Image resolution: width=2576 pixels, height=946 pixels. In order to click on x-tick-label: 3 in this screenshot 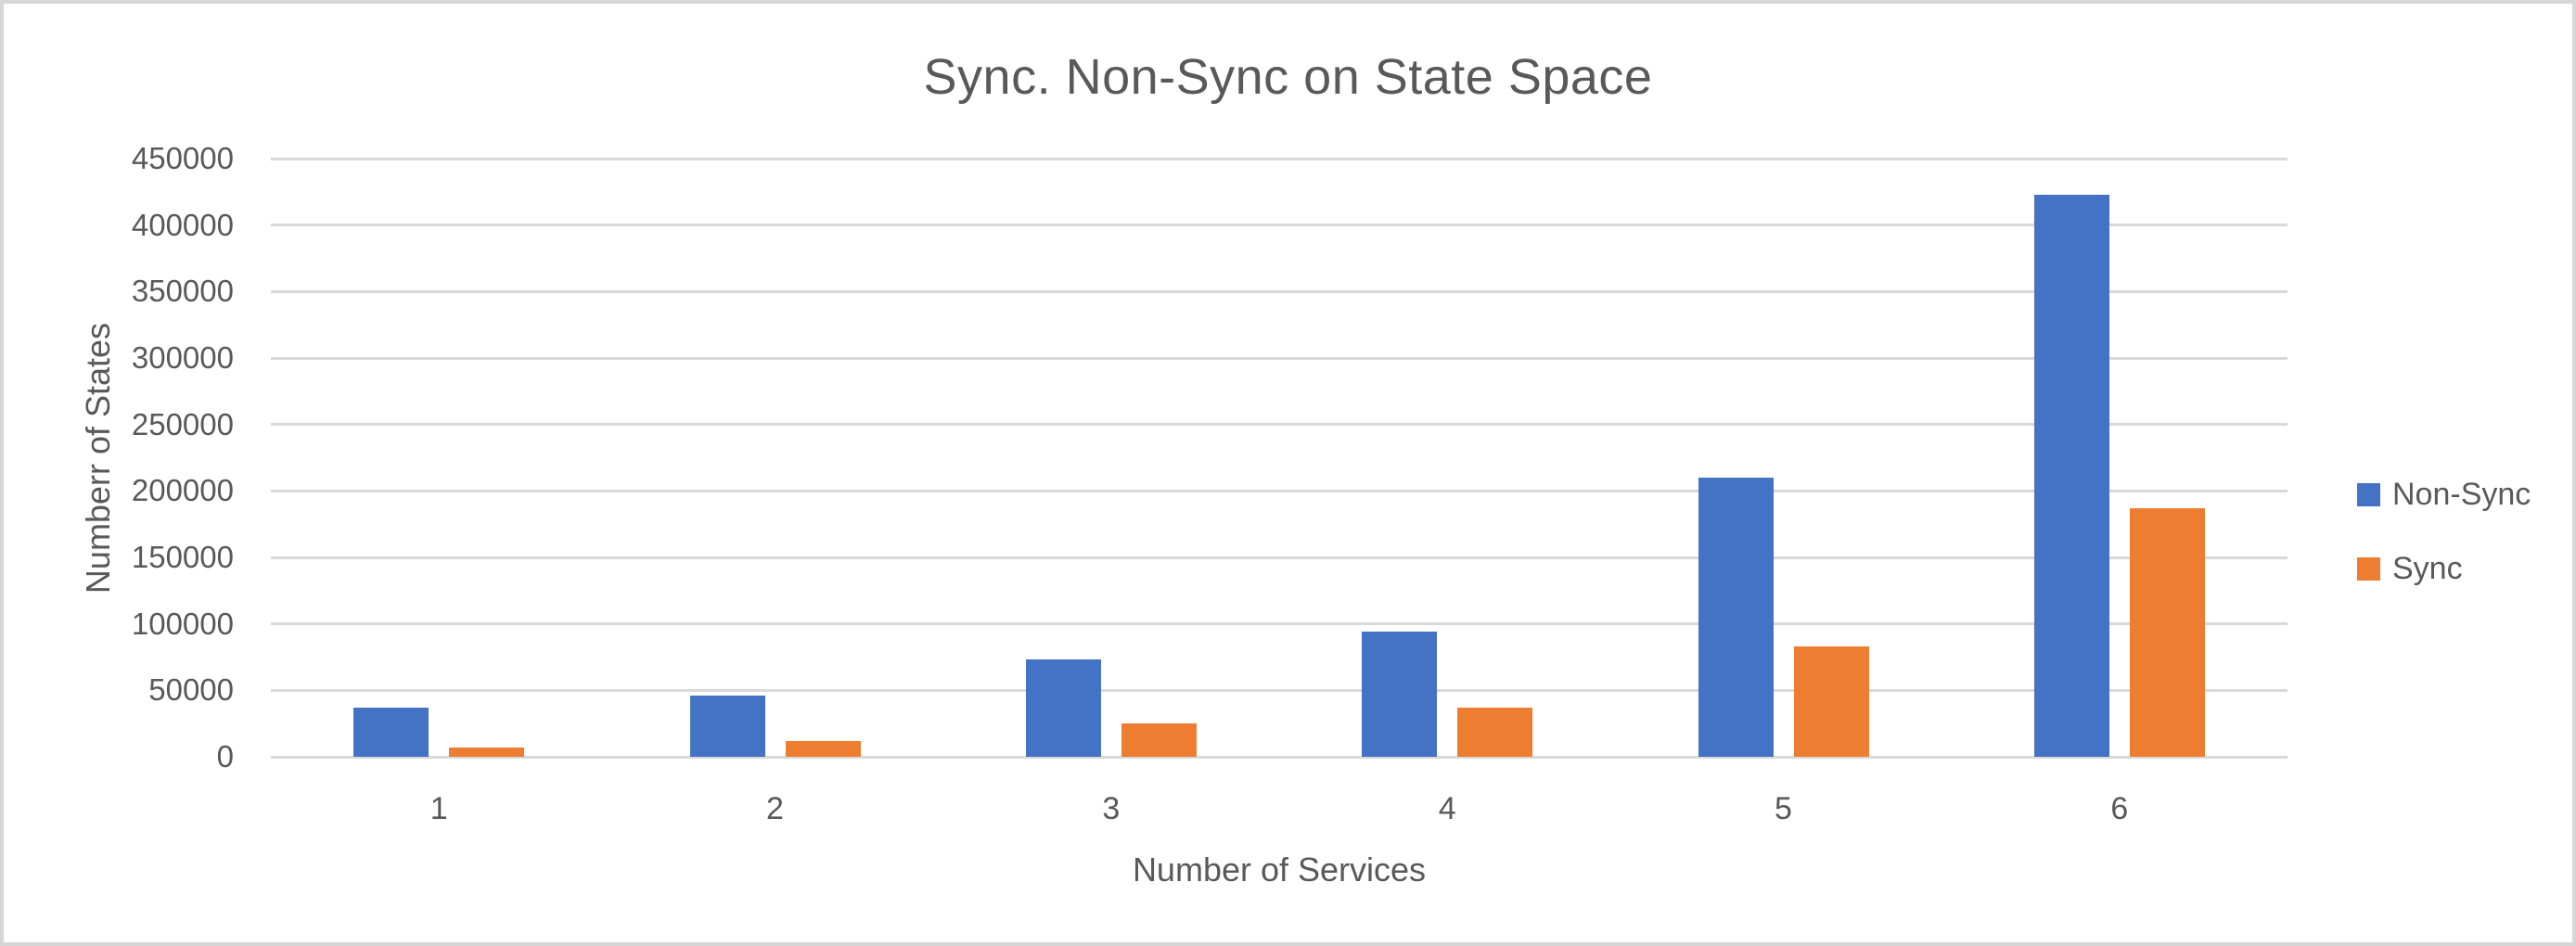, I will do `click(1111, 808)`.